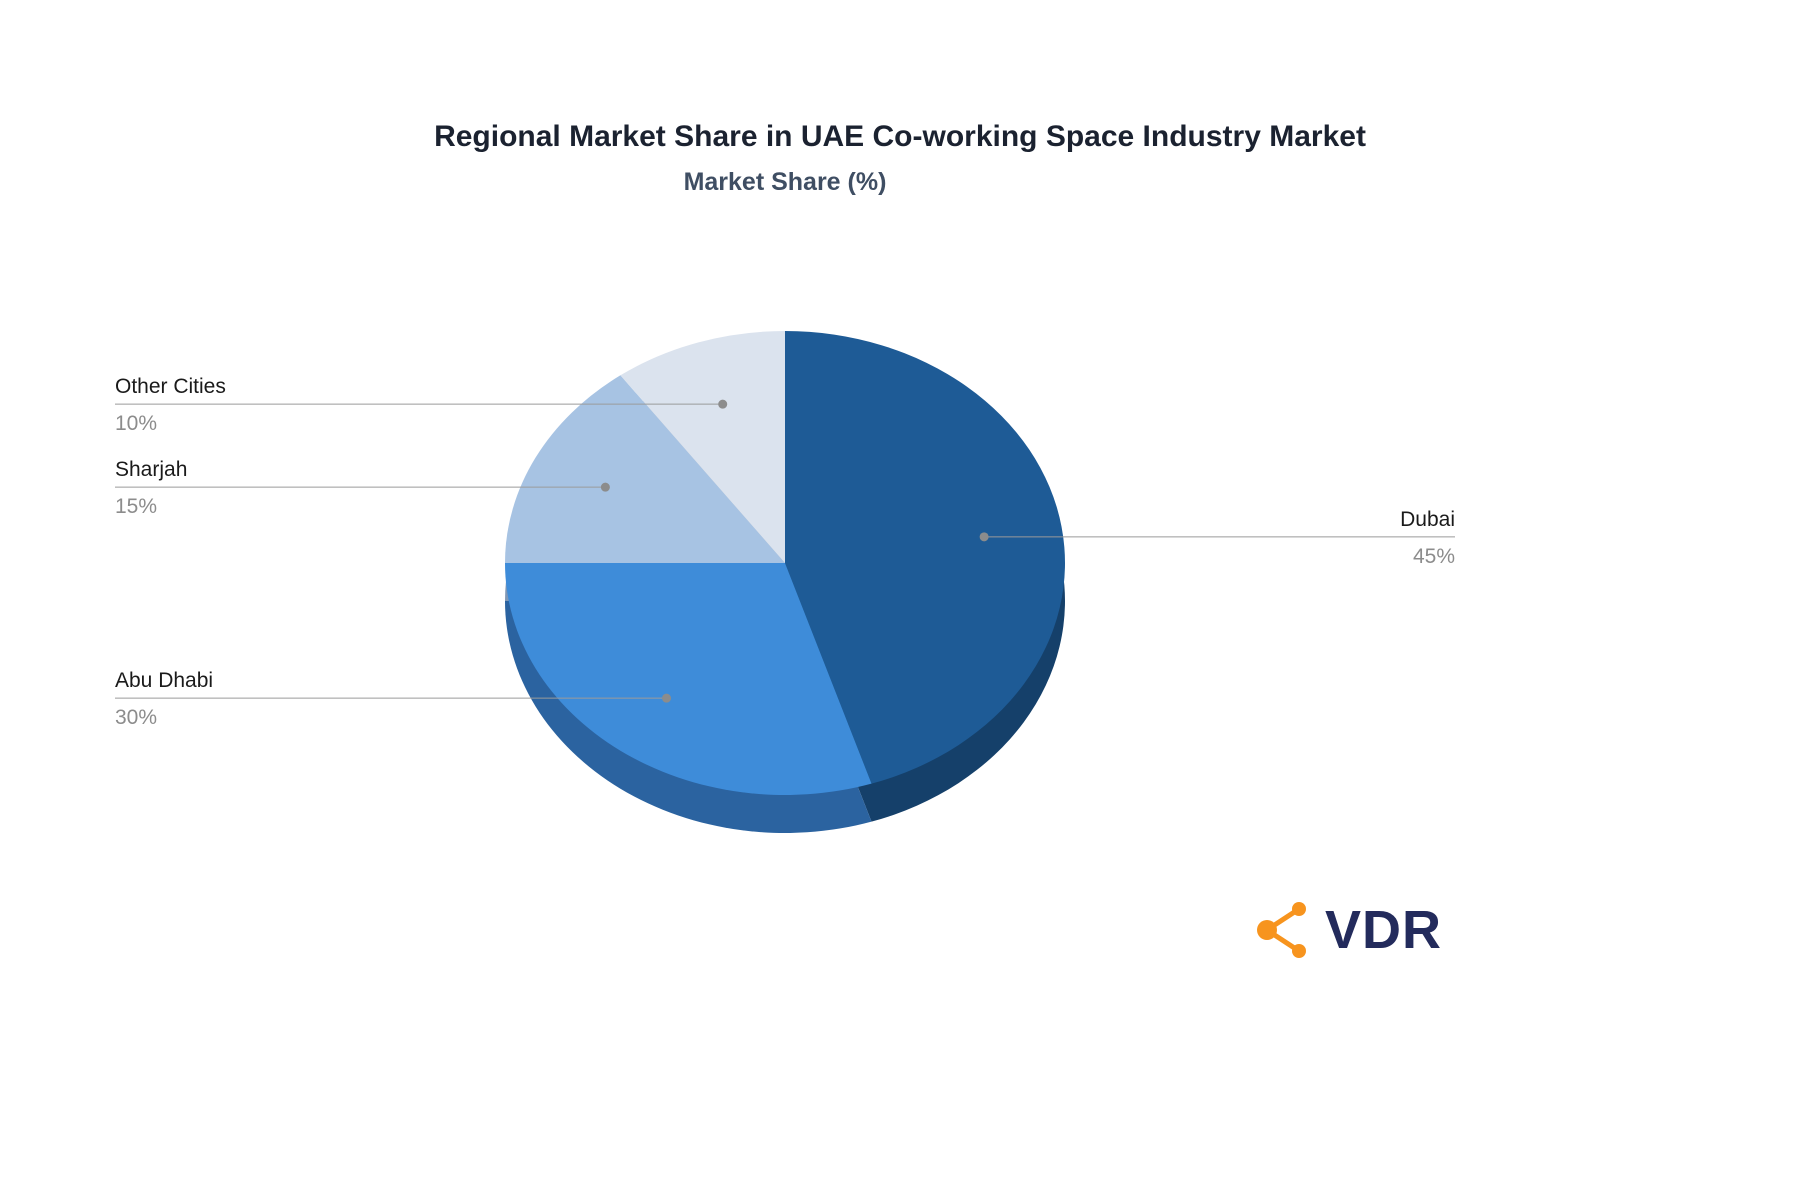 The height and width of the screenshot is (1196, 1800). I want to click on pie-slice-sharjah, so click(645, 469).